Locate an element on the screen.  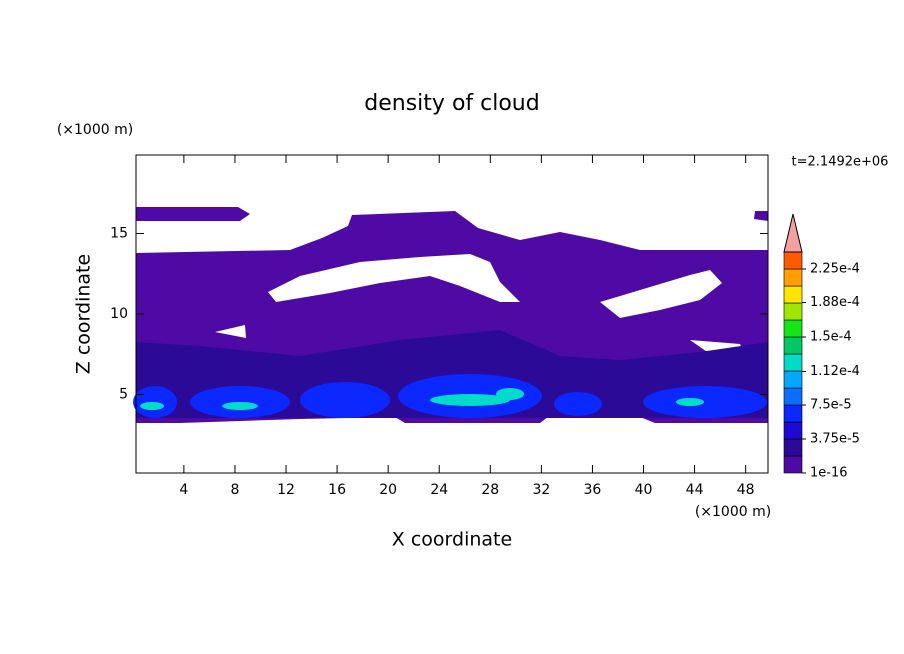
x-tick-label: 28 is located at coordinates (490, 490).